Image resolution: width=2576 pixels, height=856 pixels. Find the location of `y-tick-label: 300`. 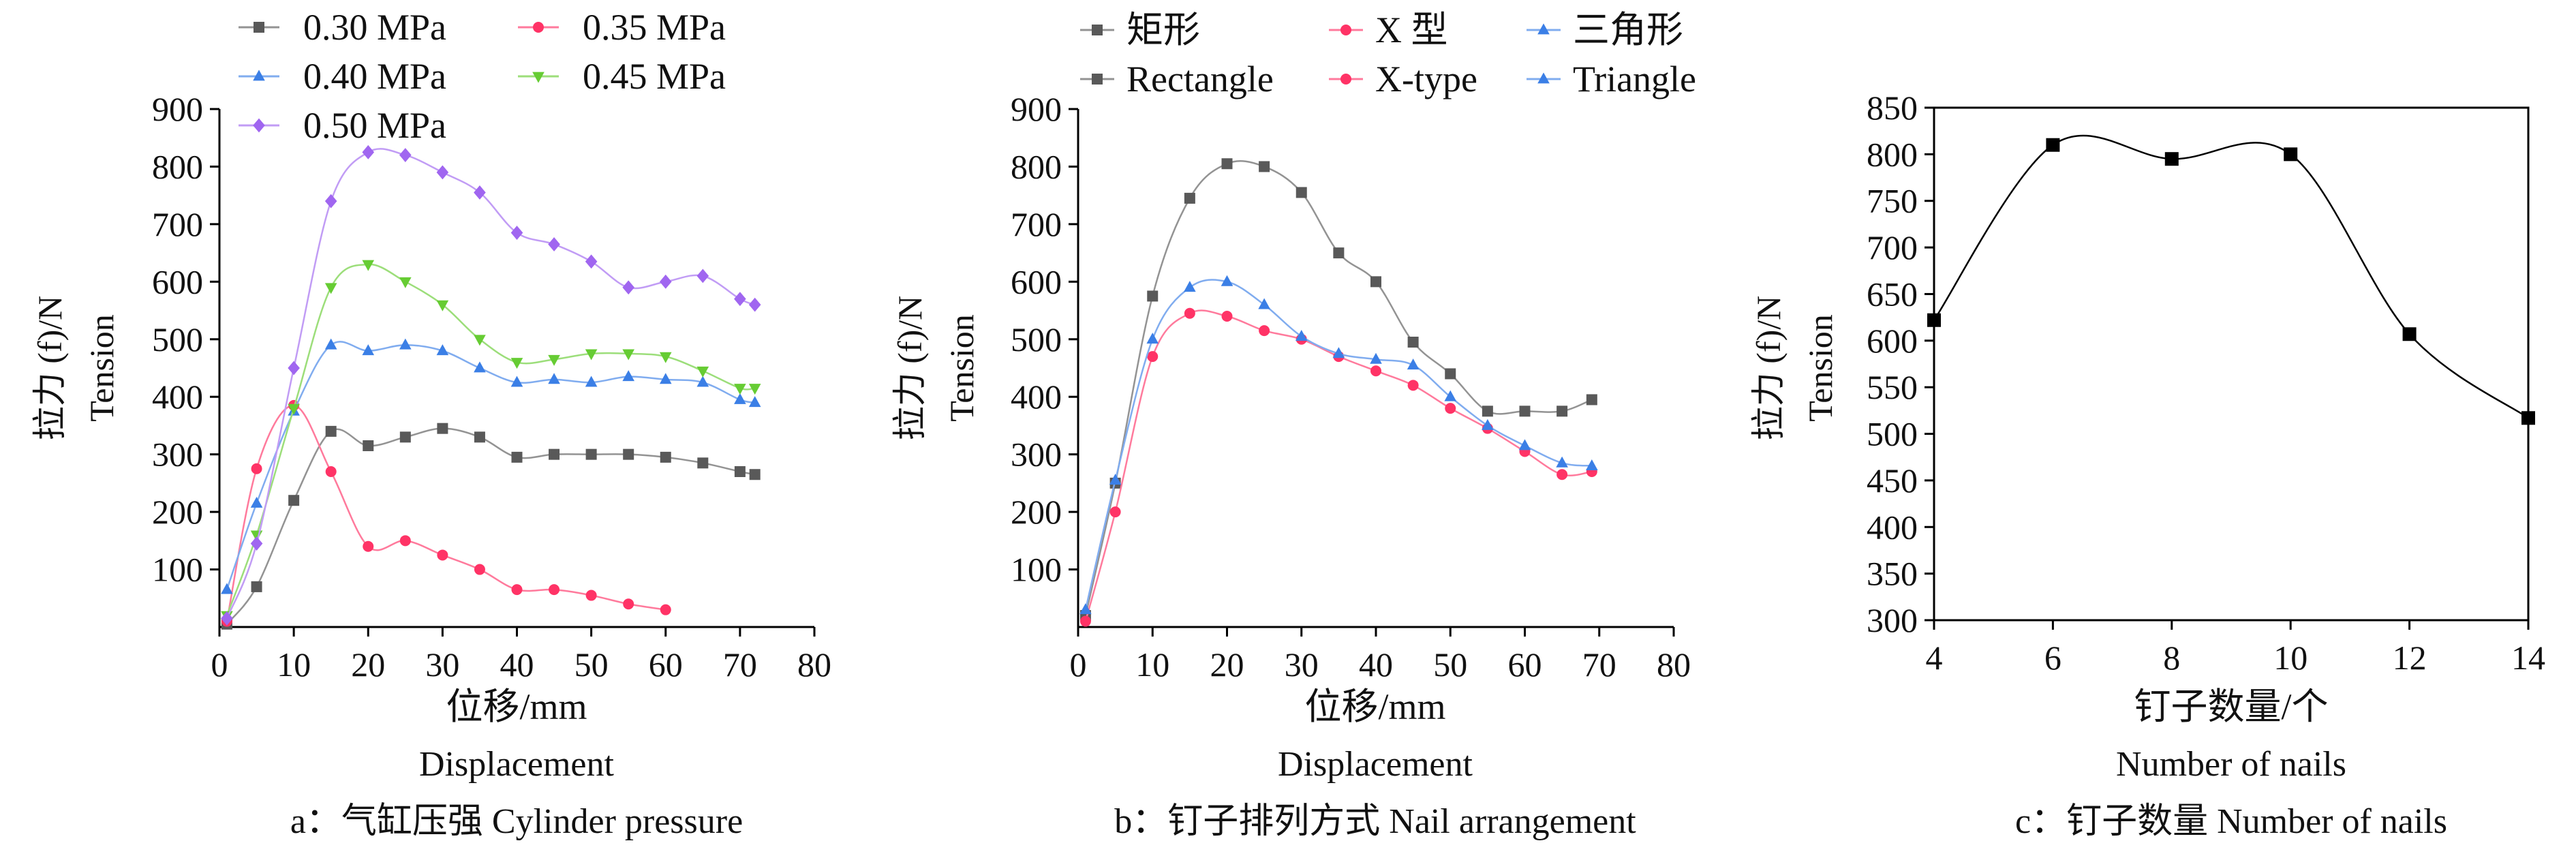

y-tick-label: 300 is located at coordinates (1036, 454).